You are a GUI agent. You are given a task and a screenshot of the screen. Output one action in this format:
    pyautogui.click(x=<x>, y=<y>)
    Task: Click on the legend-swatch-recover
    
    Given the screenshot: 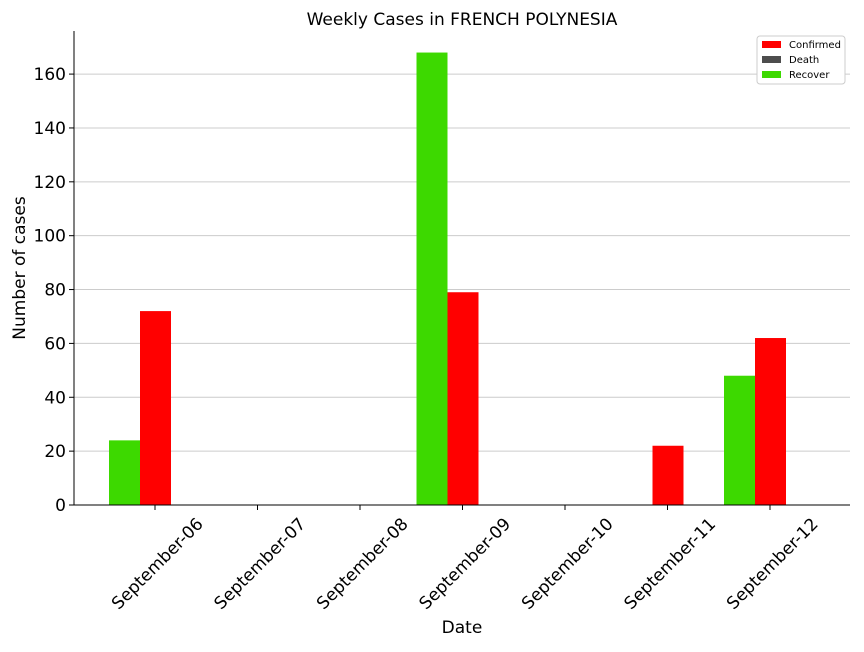 What is the action you would take?
    pyautogui.click(x=771, y=74)
    